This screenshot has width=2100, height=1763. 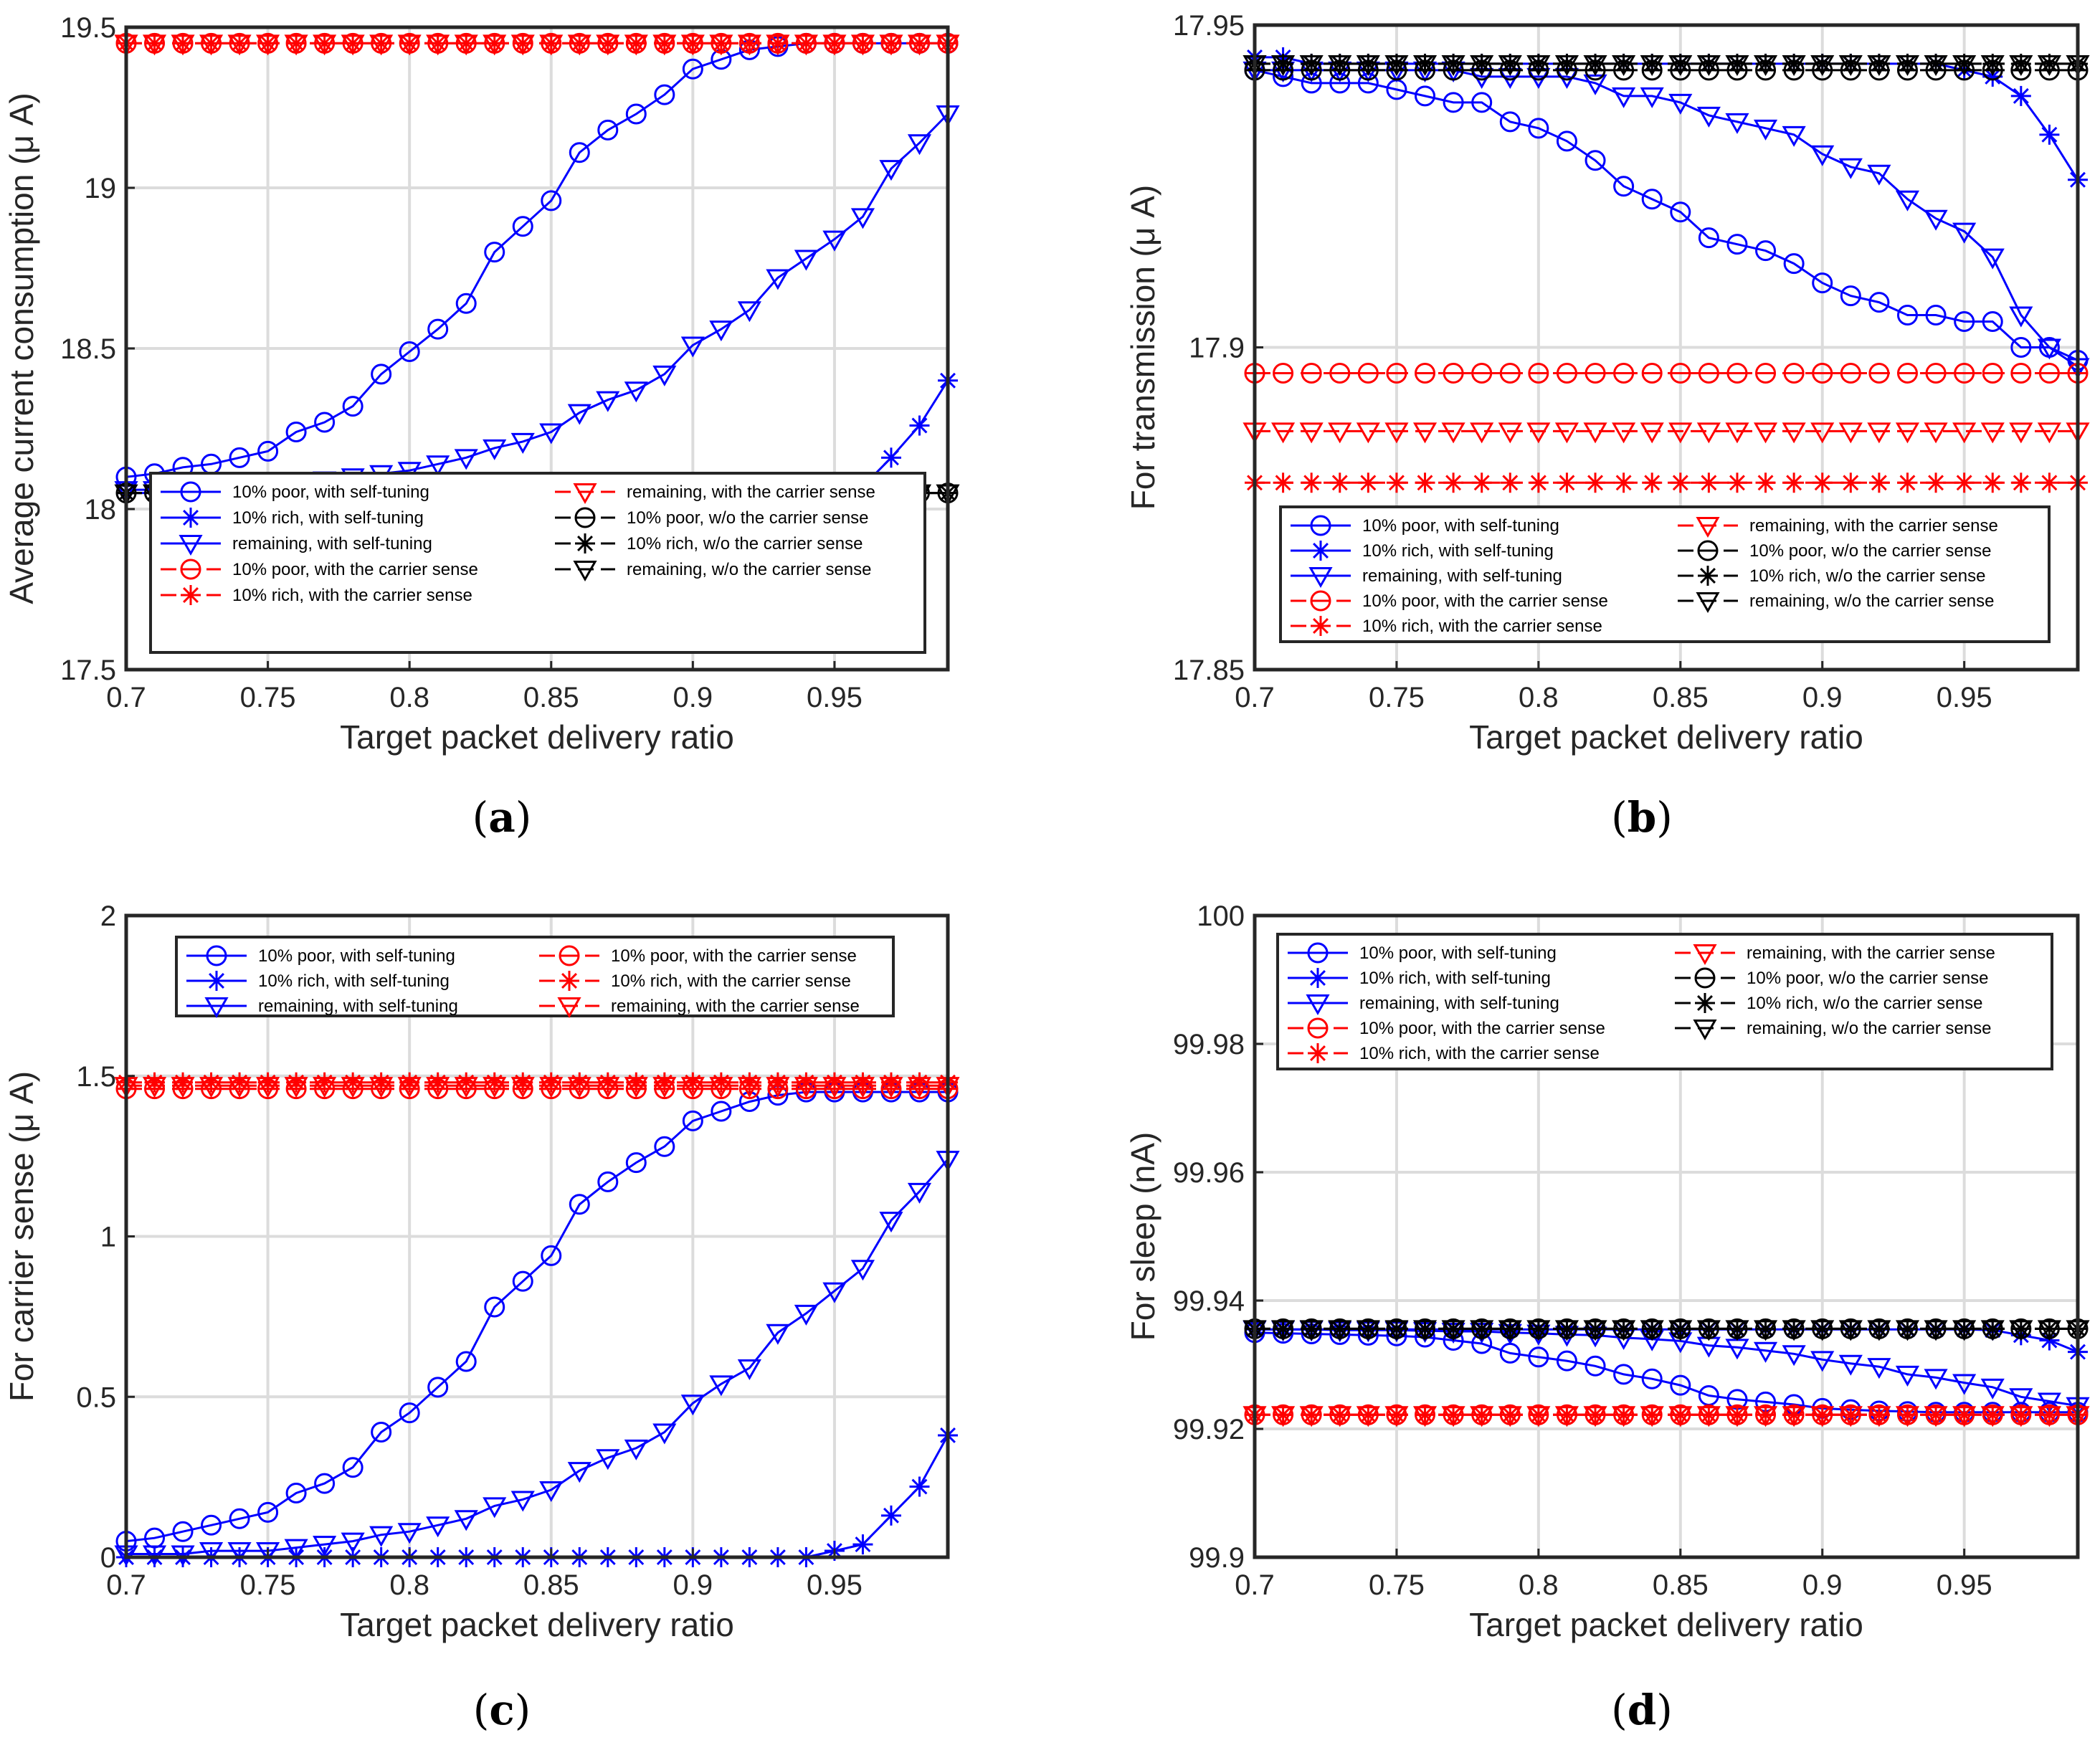 What do you see at coordinates (502, 1710) in the screenshot?
I see `caption-letter: c` at bounding box center [502, 1710].